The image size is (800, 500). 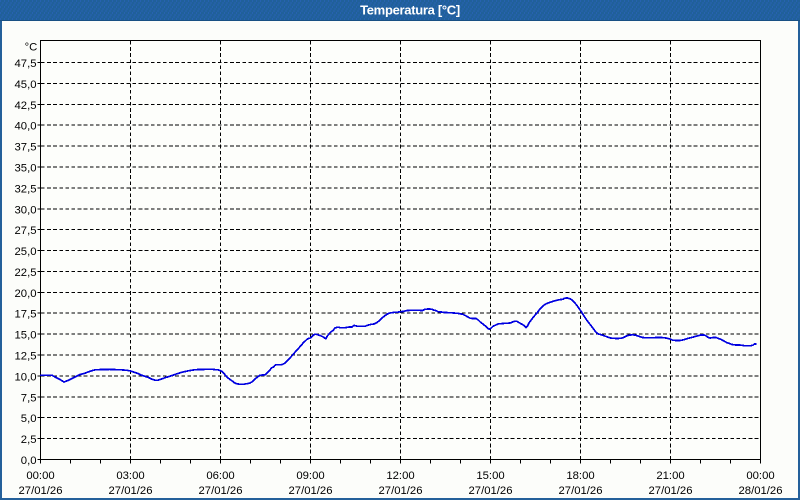 I want to click on svg-text: 20,0, so click(x=26, y=294).